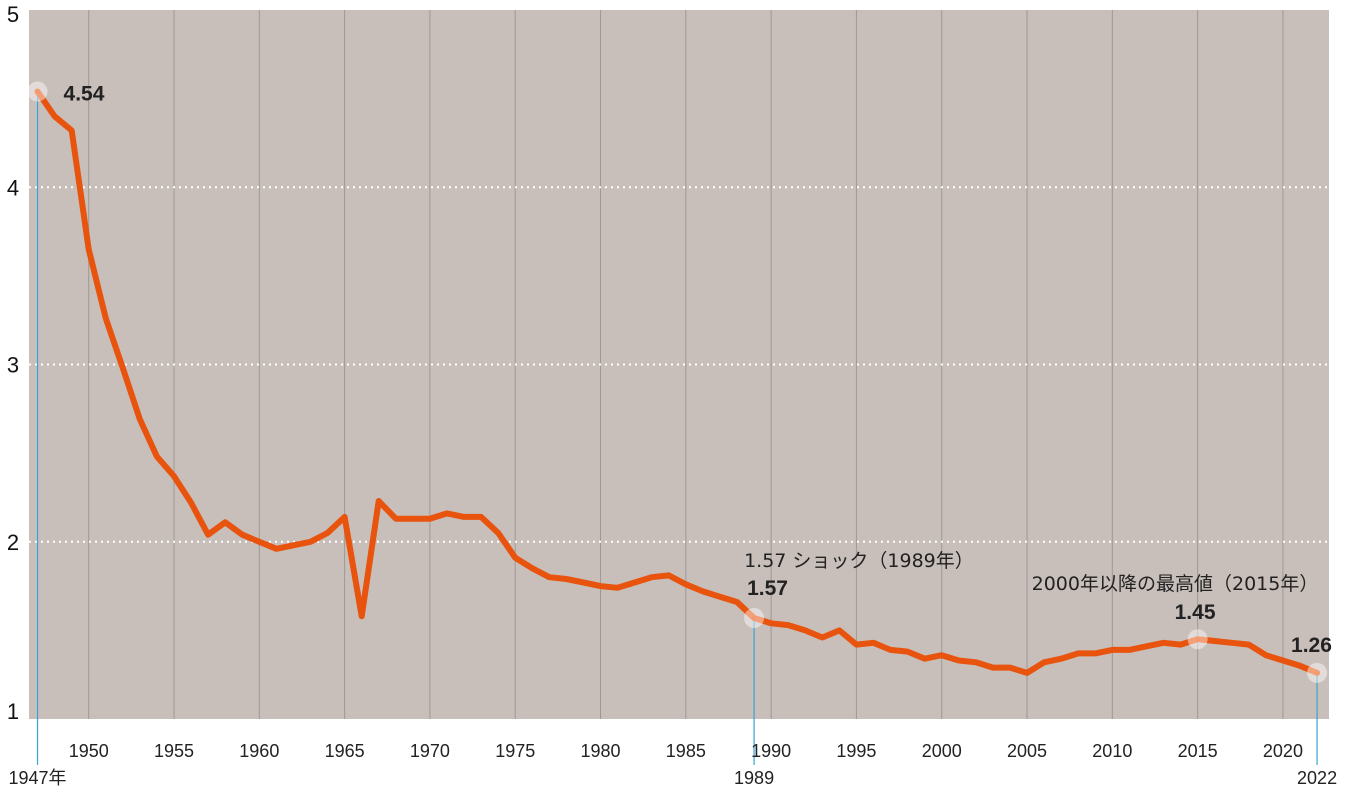 This screenshot has width=1346, height=795. I want to click on y-tick-label: 4, so click(13, 187).